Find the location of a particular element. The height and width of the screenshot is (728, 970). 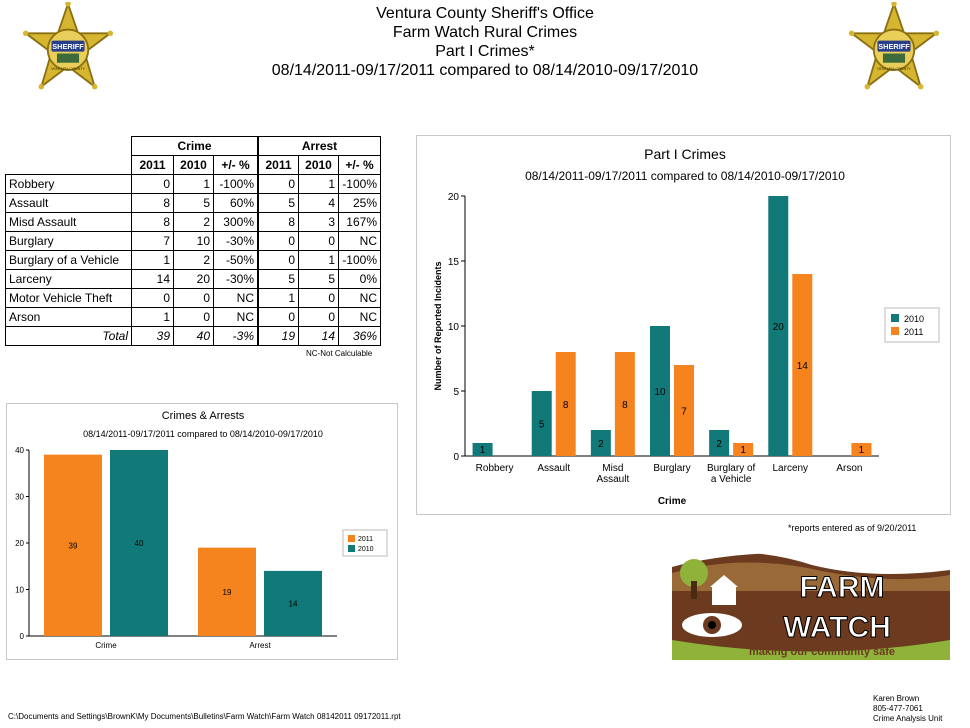

table-cell-a2010: 0 is located at coordinates (318, 317).